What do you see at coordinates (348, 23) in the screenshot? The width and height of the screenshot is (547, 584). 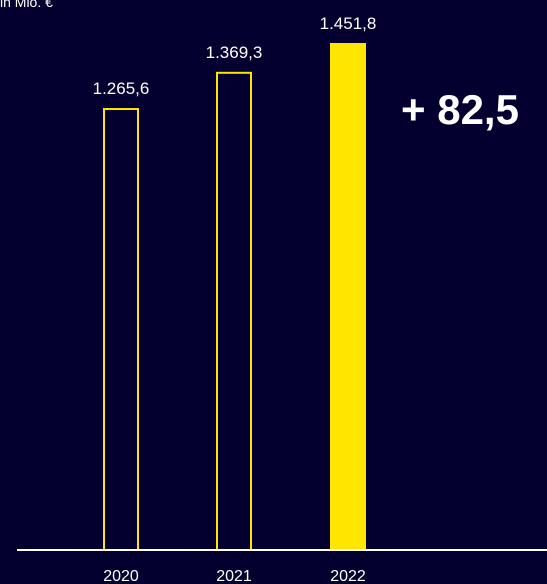 I see `value-label-2022: 1.451,8` at bounding box center [348, 23].